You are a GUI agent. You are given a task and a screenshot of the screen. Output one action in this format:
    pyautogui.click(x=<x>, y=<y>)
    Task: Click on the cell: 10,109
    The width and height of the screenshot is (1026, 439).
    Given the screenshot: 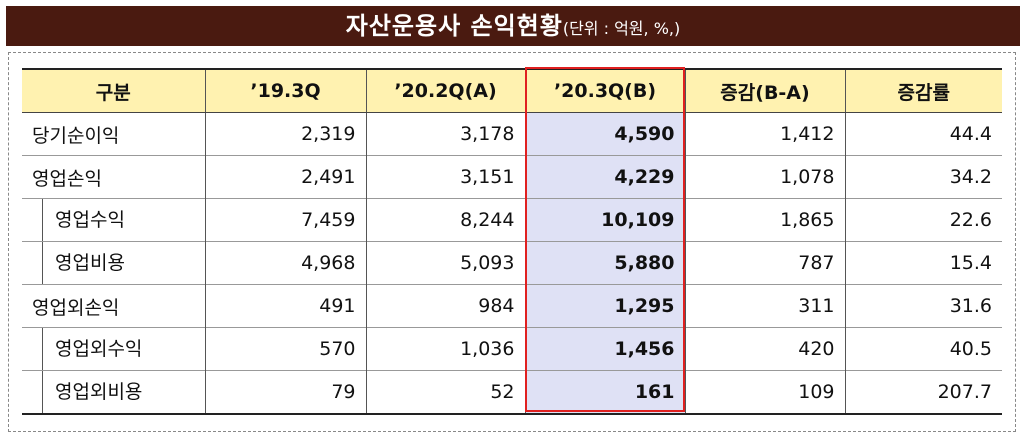 What is the action you would take?
    pyautogui.click(x=604, y=220)
    